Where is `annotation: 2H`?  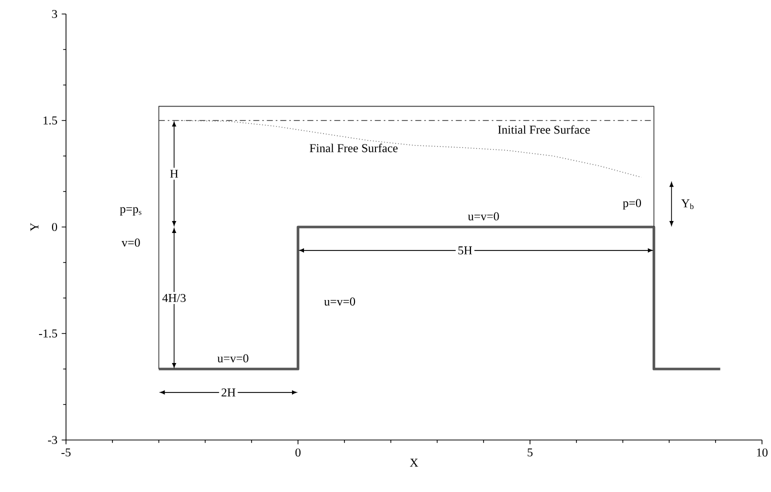 annotation: 2H is located at coordinates (229, 392).